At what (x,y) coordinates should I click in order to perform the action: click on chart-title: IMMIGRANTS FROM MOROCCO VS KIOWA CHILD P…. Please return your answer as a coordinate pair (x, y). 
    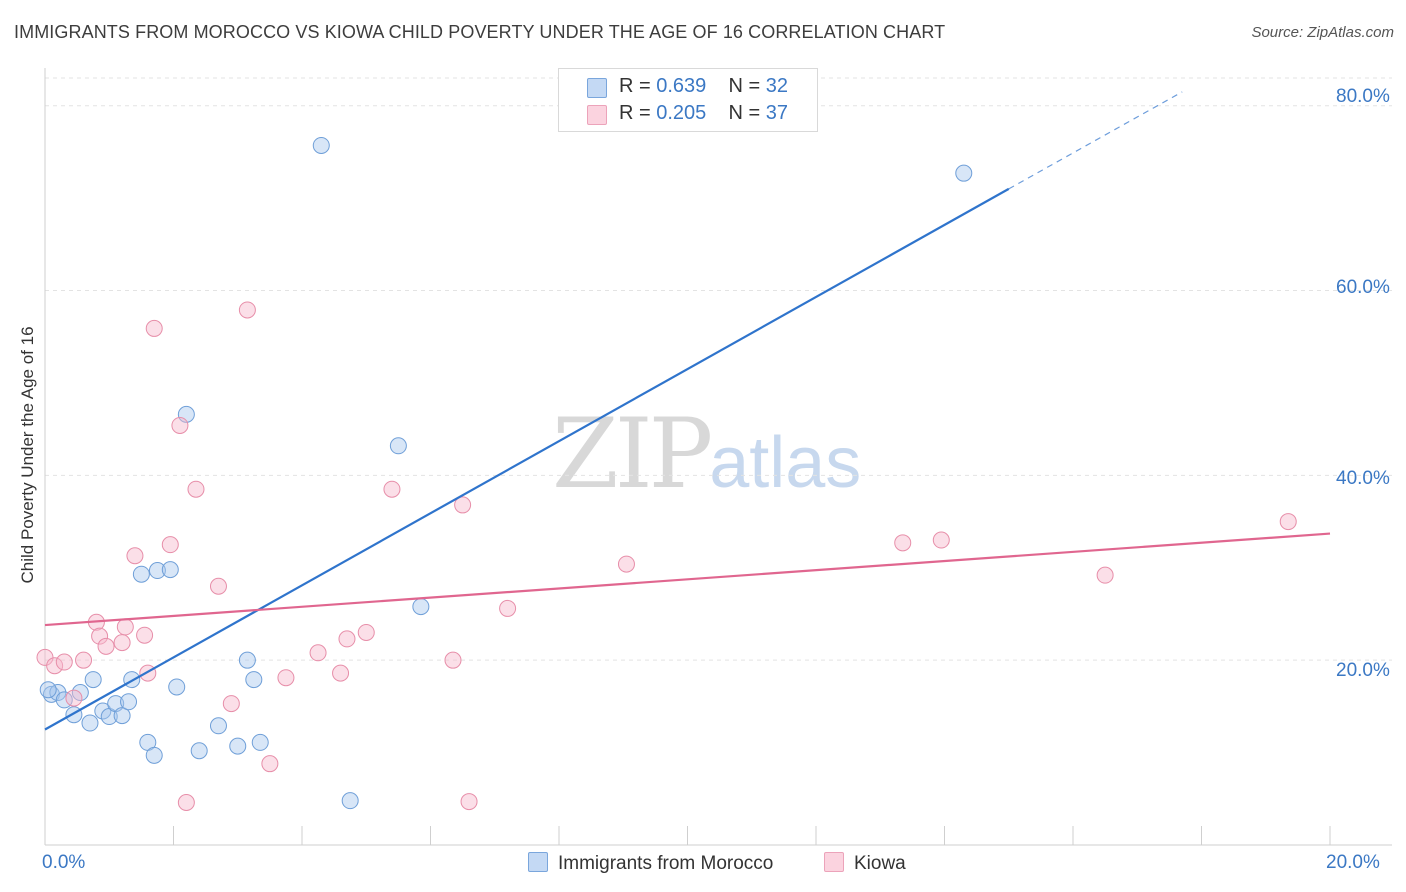
    Looking at the image, I should click on (480, 32).